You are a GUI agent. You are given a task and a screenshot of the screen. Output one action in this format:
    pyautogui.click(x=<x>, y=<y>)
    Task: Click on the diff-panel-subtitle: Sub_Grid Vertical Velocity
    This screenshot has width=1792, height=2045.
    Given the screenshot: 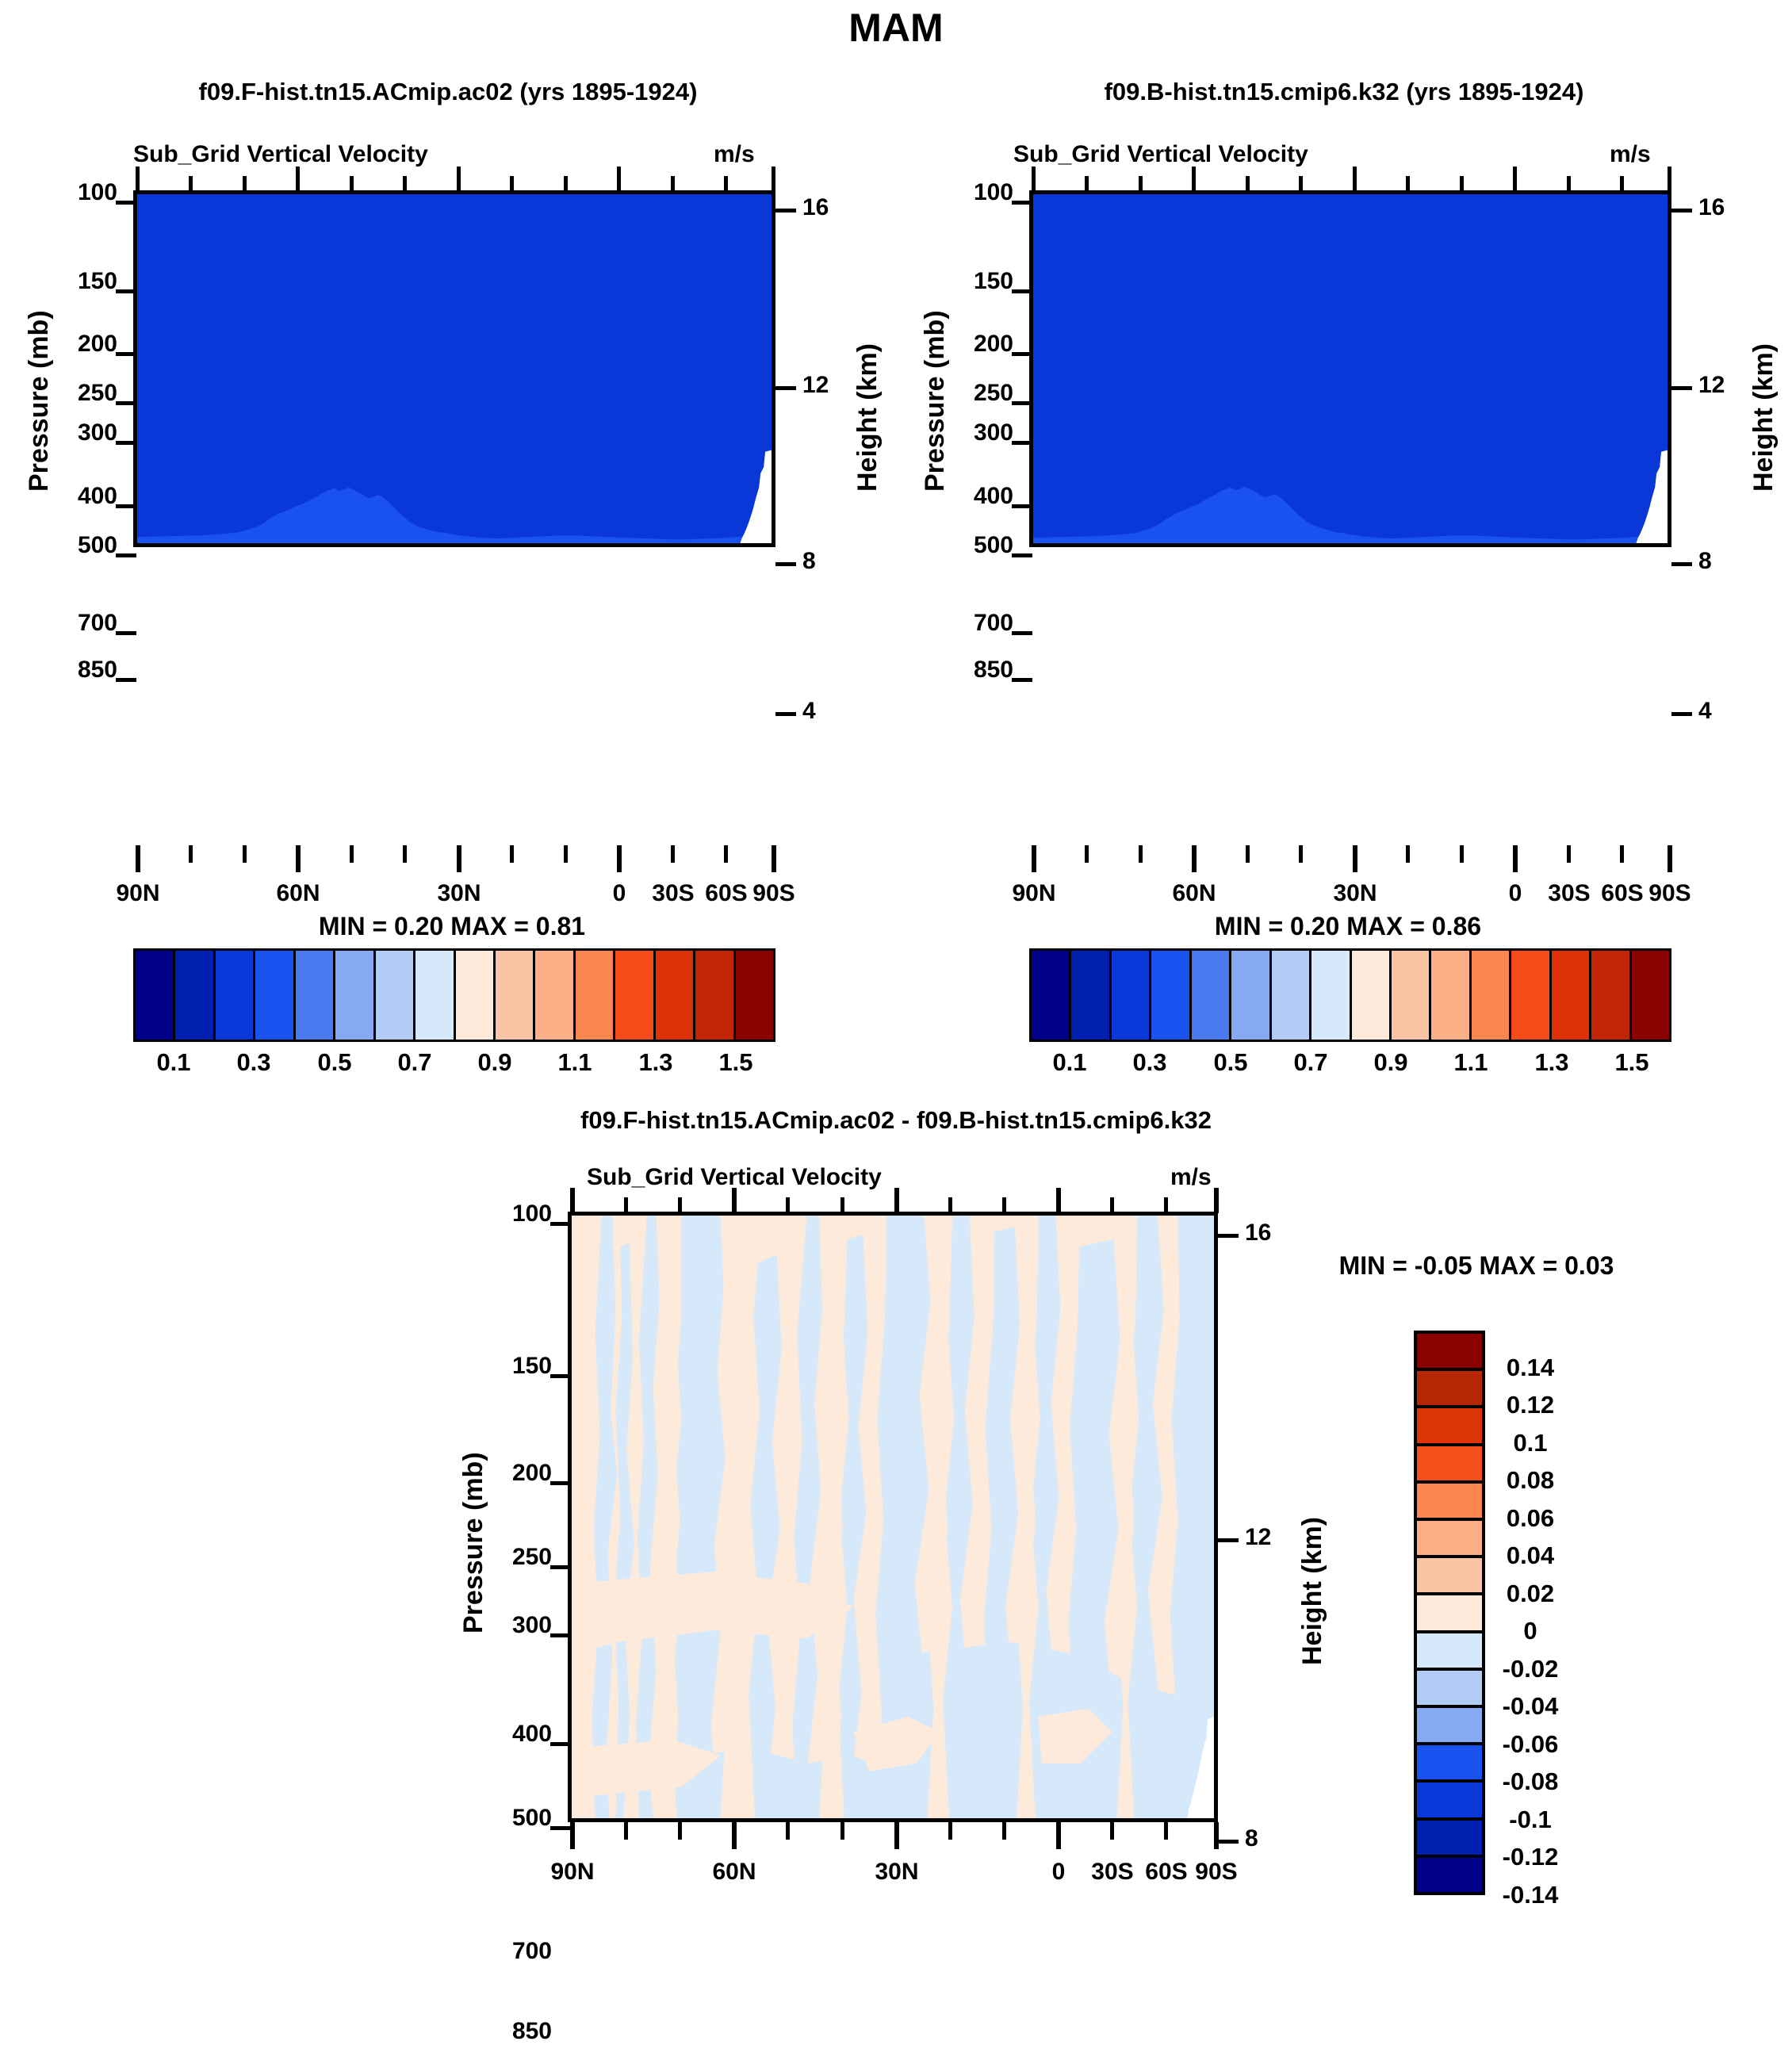 What is the action you would take?
    pyautogui.click(x=734, y=1177)
    